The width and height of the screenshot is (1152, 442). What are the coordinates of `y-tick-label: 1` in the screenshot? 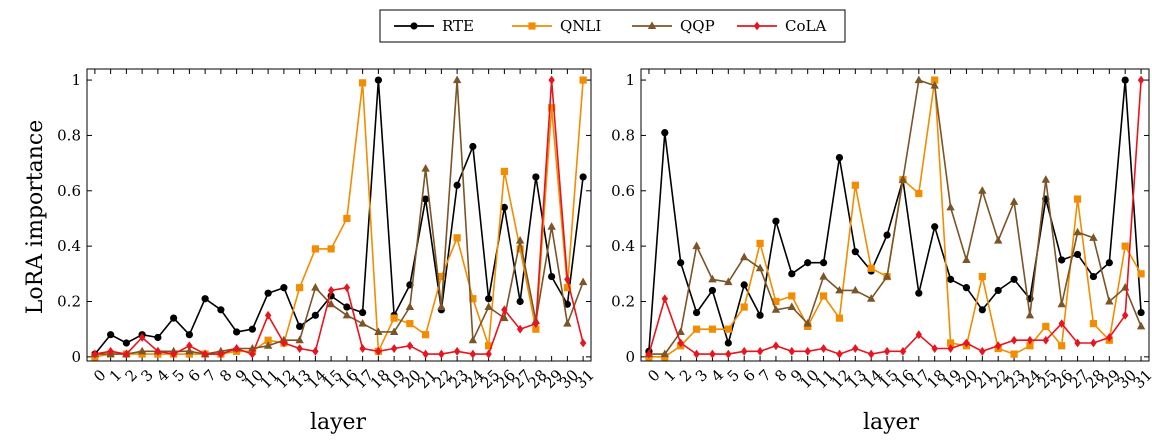 It's located at (630, 80).